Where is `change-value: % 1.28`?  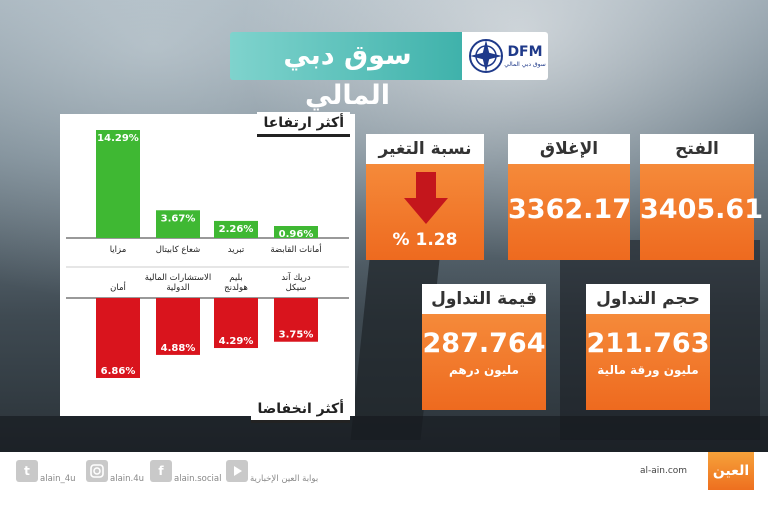 change-value: % 1.28 is located at coordinates (425, 240).